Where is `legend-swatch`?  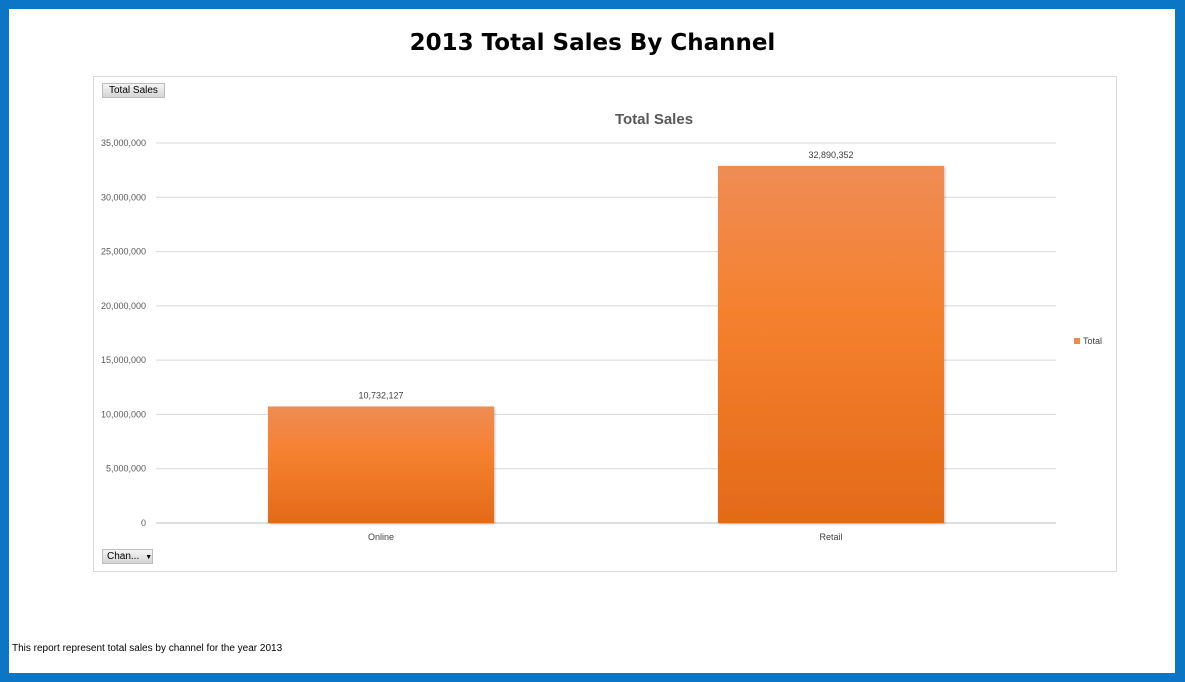 legend-swatch is located at coordinates (1077, 341).